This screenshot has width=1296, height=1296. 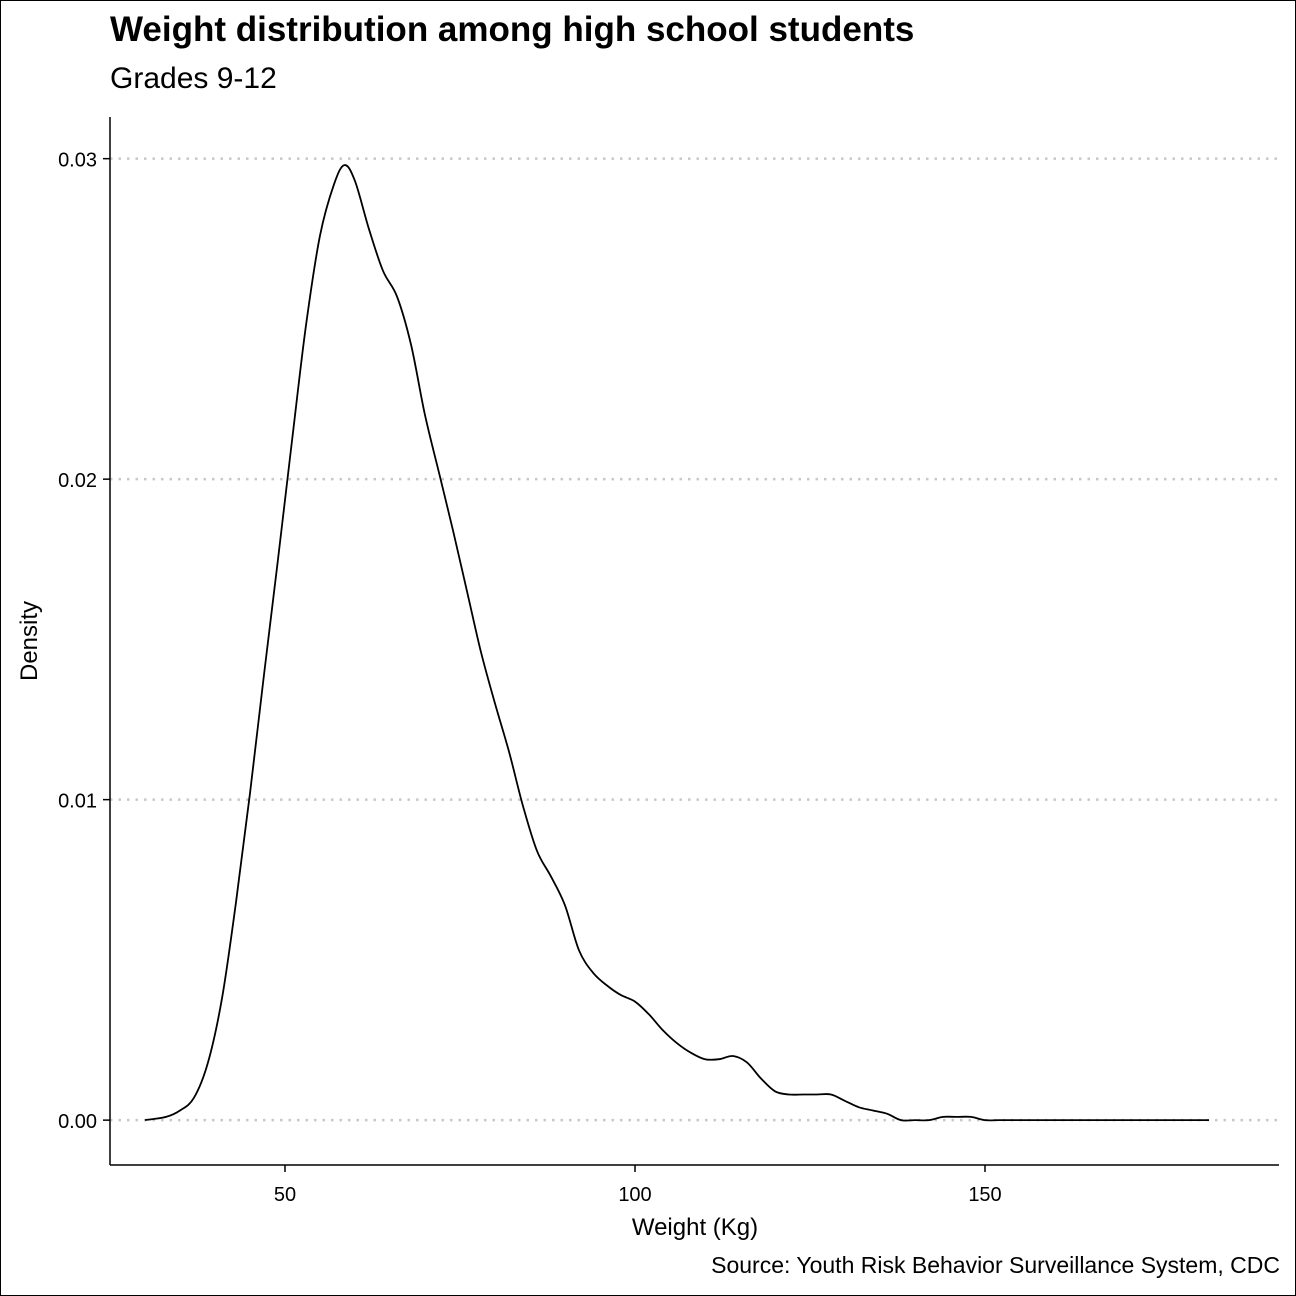 I want to click on y-tick-label: 0.00, so click(x=77, y=1122).